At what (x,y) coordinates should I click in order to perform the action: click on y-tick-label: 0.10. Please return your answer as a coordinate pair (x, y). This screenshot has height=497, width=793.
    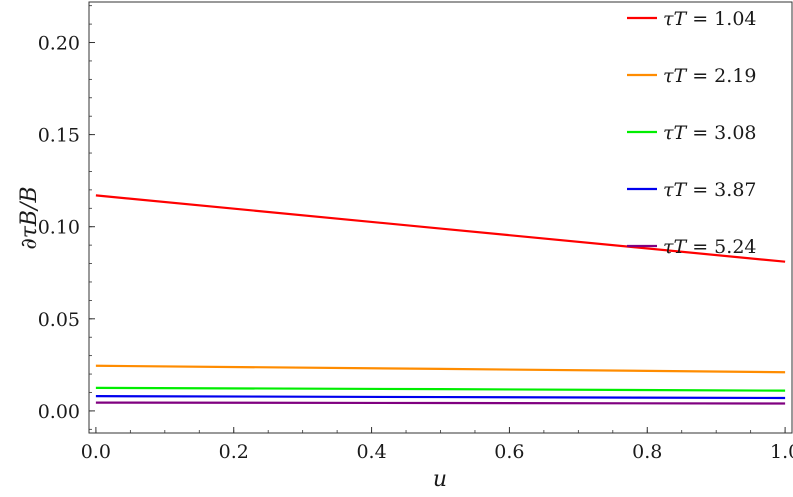
    Looking at the image, I should click on (59, 228).